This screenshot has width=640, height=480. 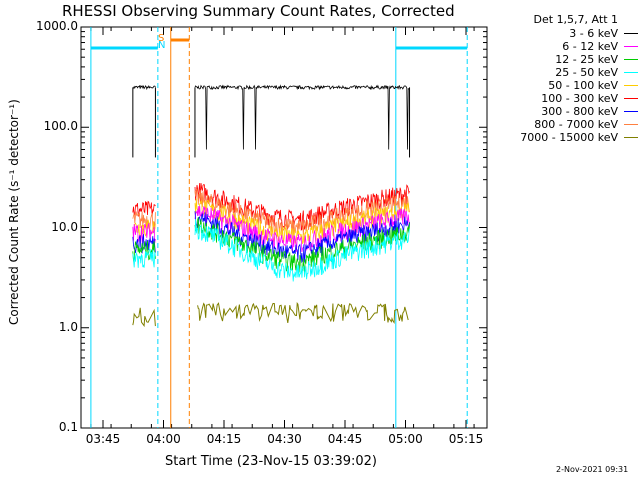 I want to click on legend-header: Det 1,5,7, Att 1, so click(x=575, y=19).